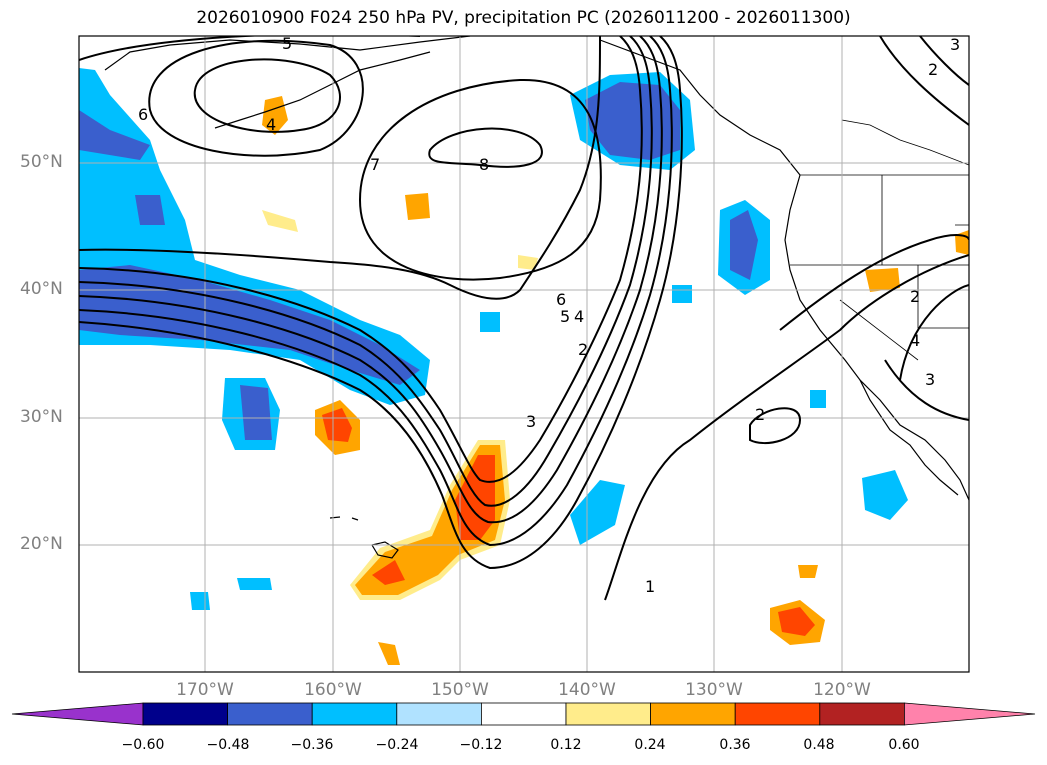  I want to click on island-hawaii, so click(364, 537).